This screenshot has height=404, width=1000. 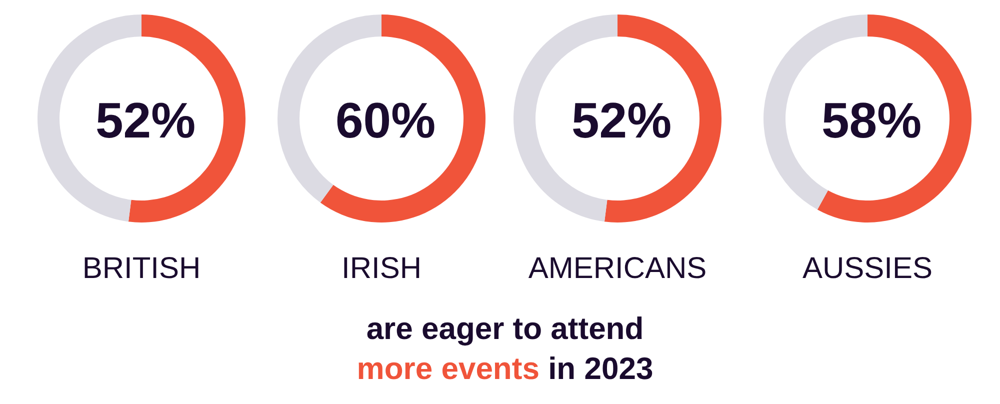 I want to click on text: AMERICANS, so click(x=617, y=268).